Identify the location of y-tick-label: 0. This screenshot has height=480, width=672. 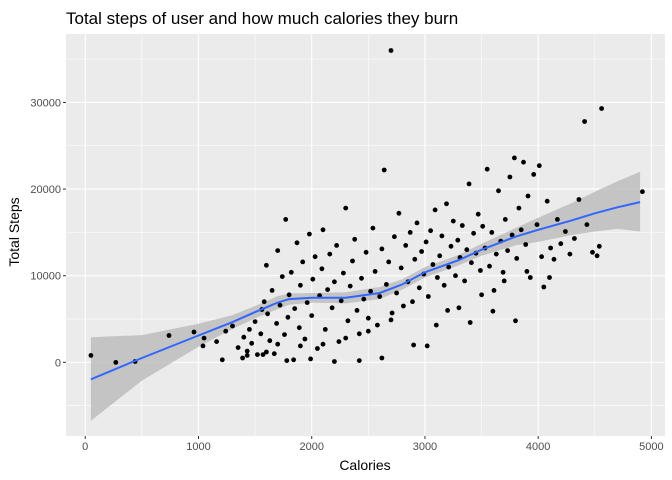
(58, 363).